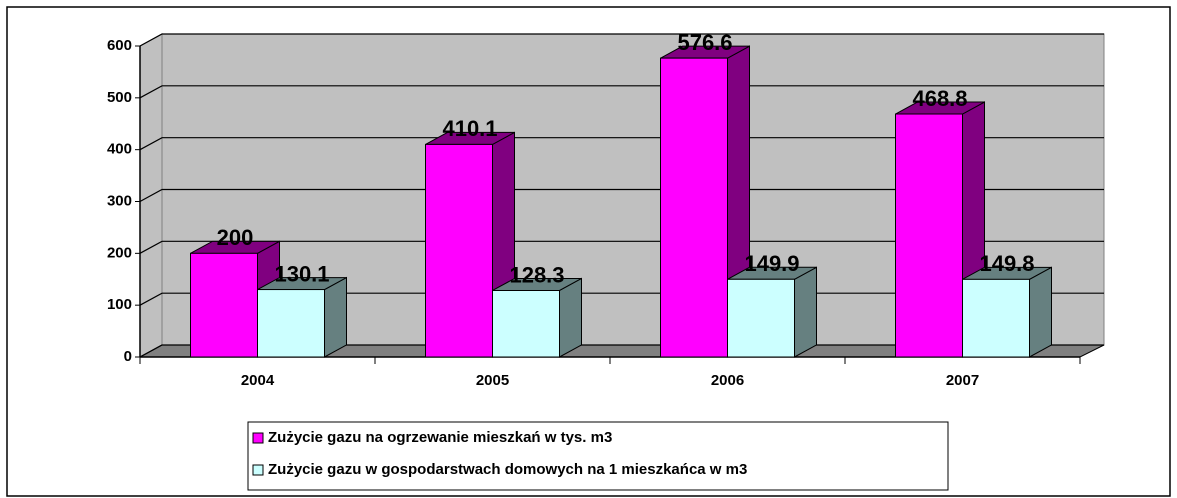  I want to click on y-tick-label: 500, so click(119, 97).